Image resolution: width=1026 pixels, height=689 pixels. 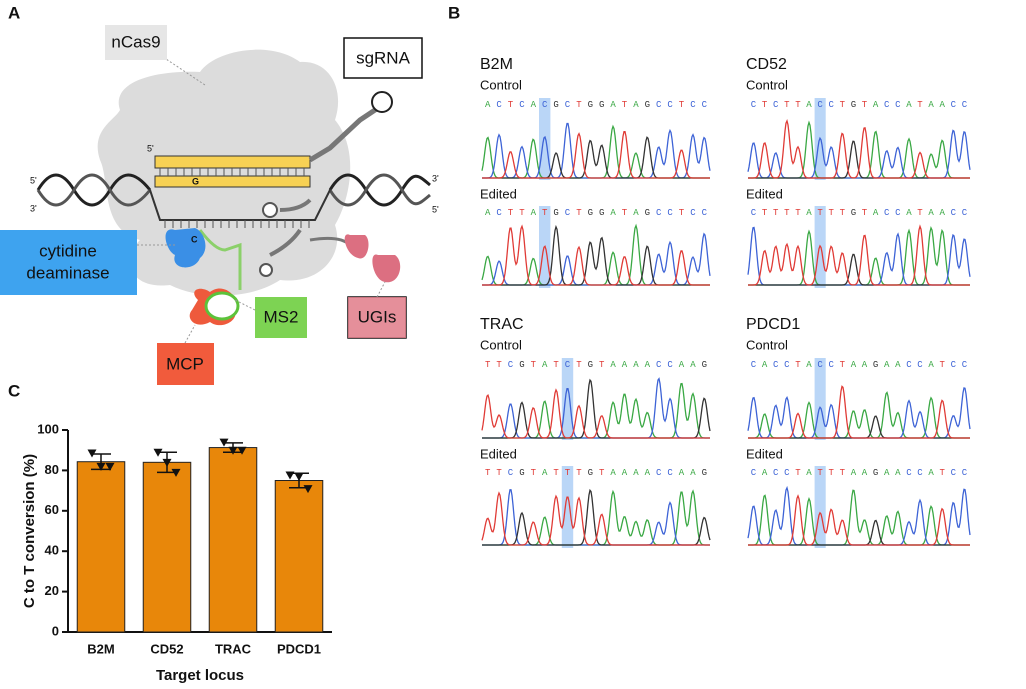 What do you see at coordinates (48, 428) in the screenshot?
I see `y-tick-label: 100` at bounding box center [48, 428].